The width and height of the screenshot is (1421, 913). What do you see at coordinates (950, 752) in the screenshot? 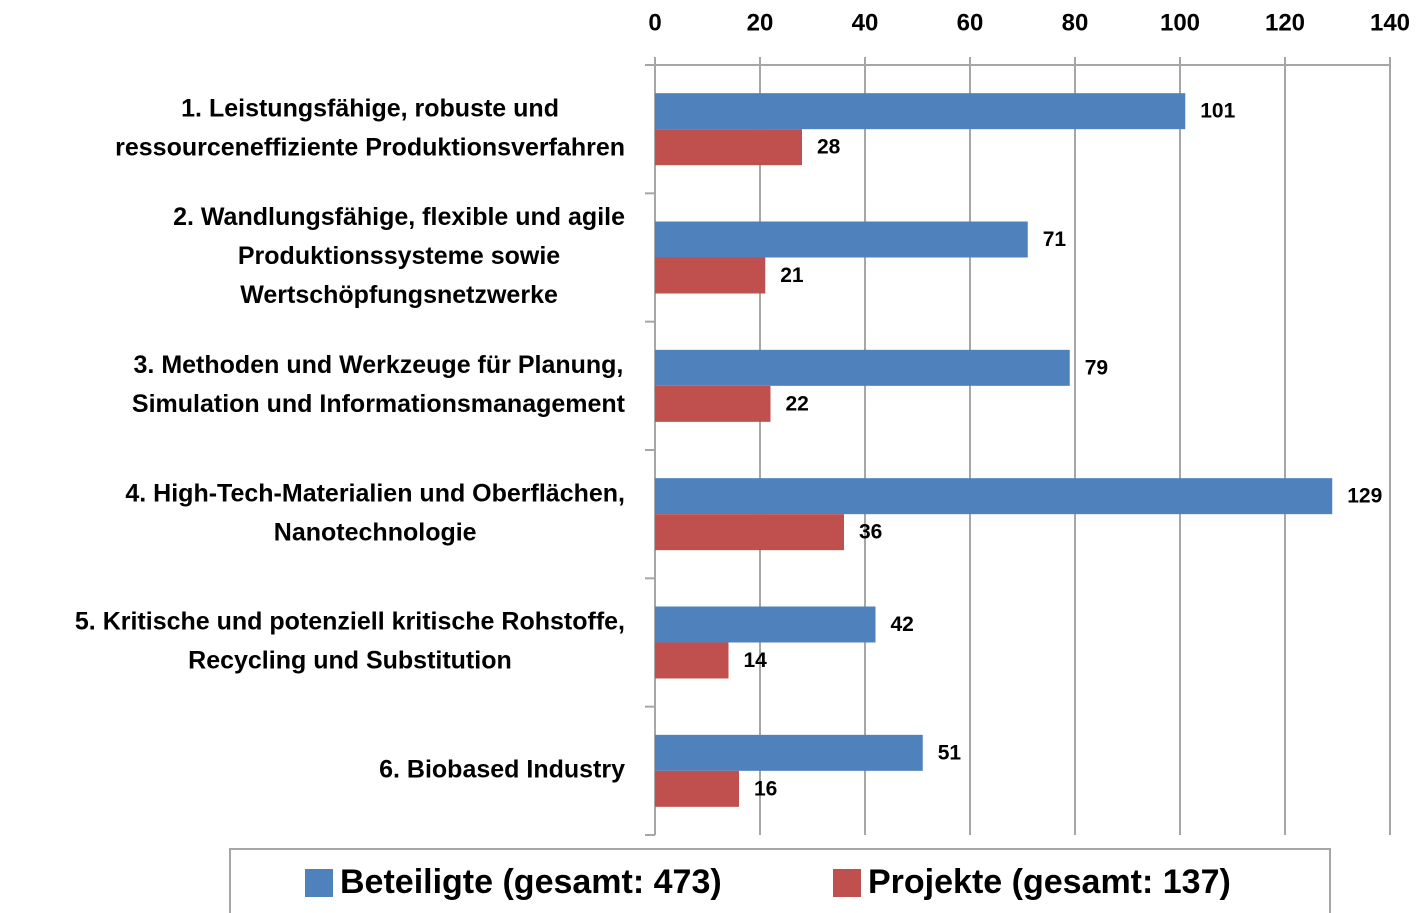
I see `value-label: 51` at bounding box center [950, 752].